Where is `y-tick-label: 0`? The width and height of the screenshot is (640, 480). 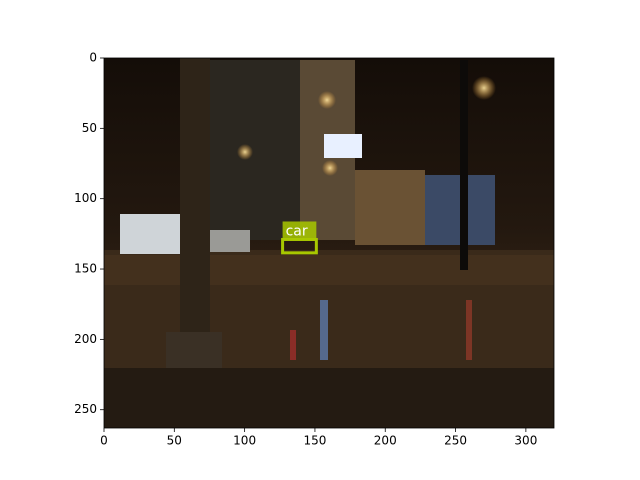 y-tick-label: 0 is located at coordinates (93, 58).